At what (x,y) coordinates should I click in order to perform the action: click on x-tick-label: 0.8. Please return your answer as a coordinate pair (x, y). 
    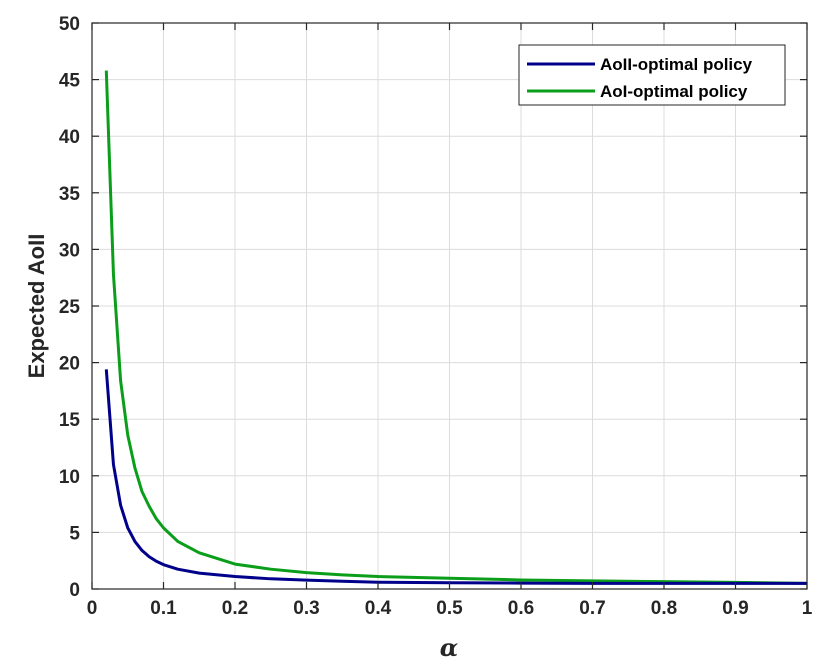
    Looking at the image, I should click on (664, 608).